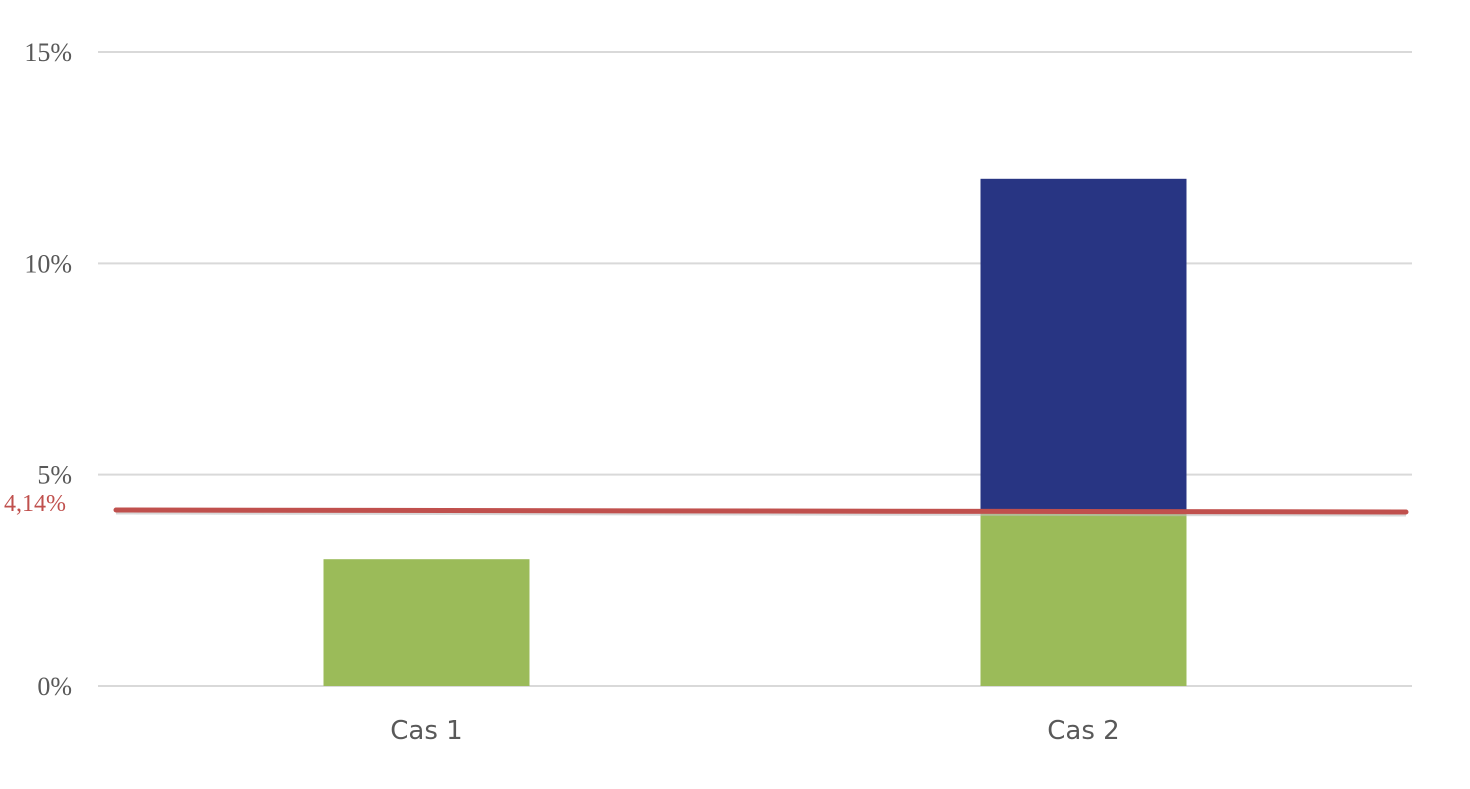  What do you see at coordinates (426, 731) in the screenshot?
I see `x-tick-label: Cas 1` at bounding box center [426, 731].